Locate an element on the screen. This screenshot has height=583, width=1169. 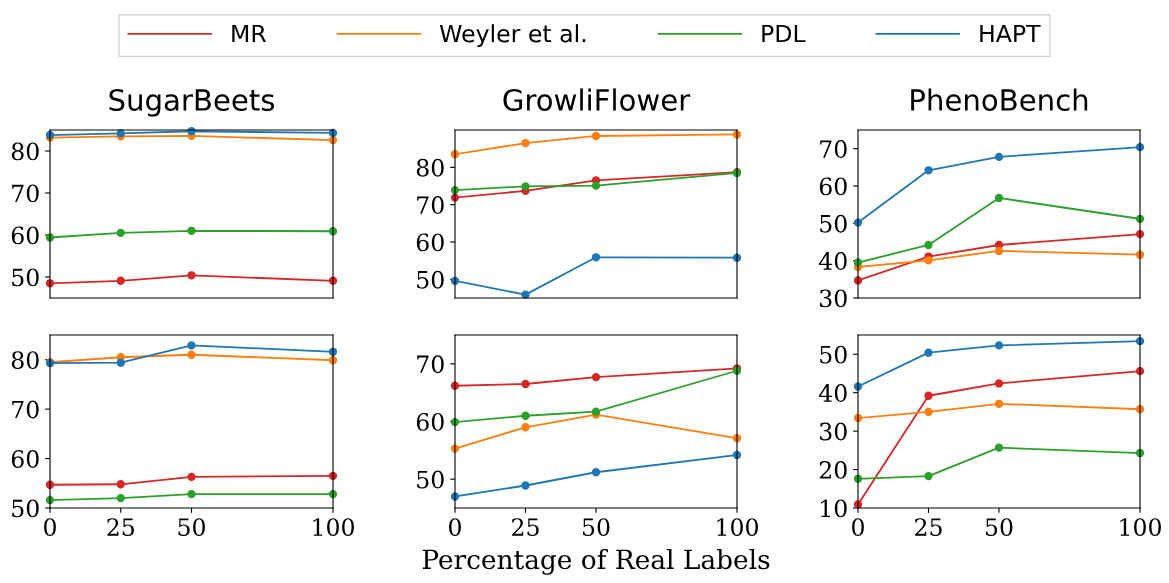
chart-title: PhenoBench is located at coordinates (999, 99).